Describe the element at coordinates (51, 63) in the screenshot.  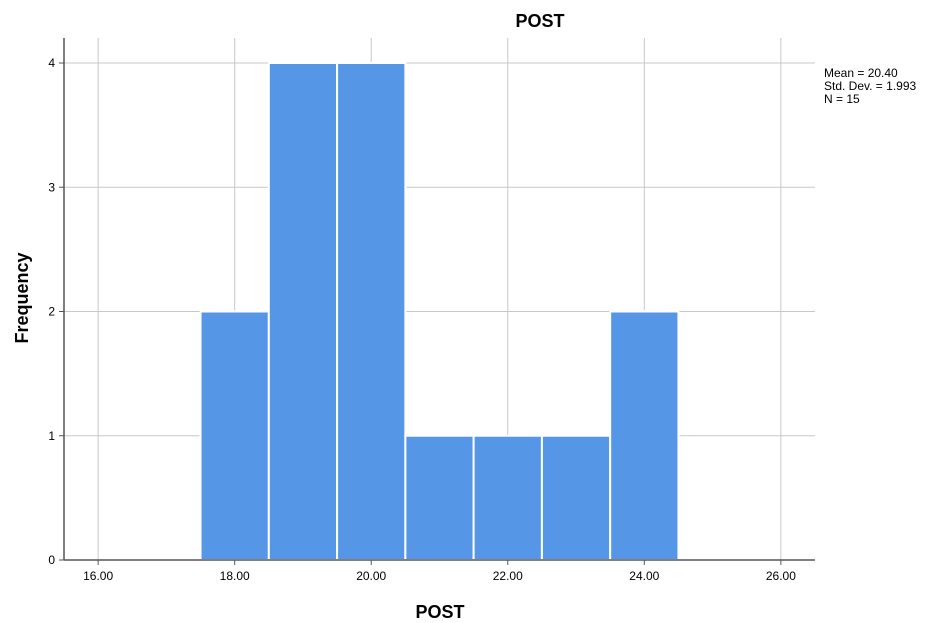
I see `y-tick-label-4: 4` at that location.